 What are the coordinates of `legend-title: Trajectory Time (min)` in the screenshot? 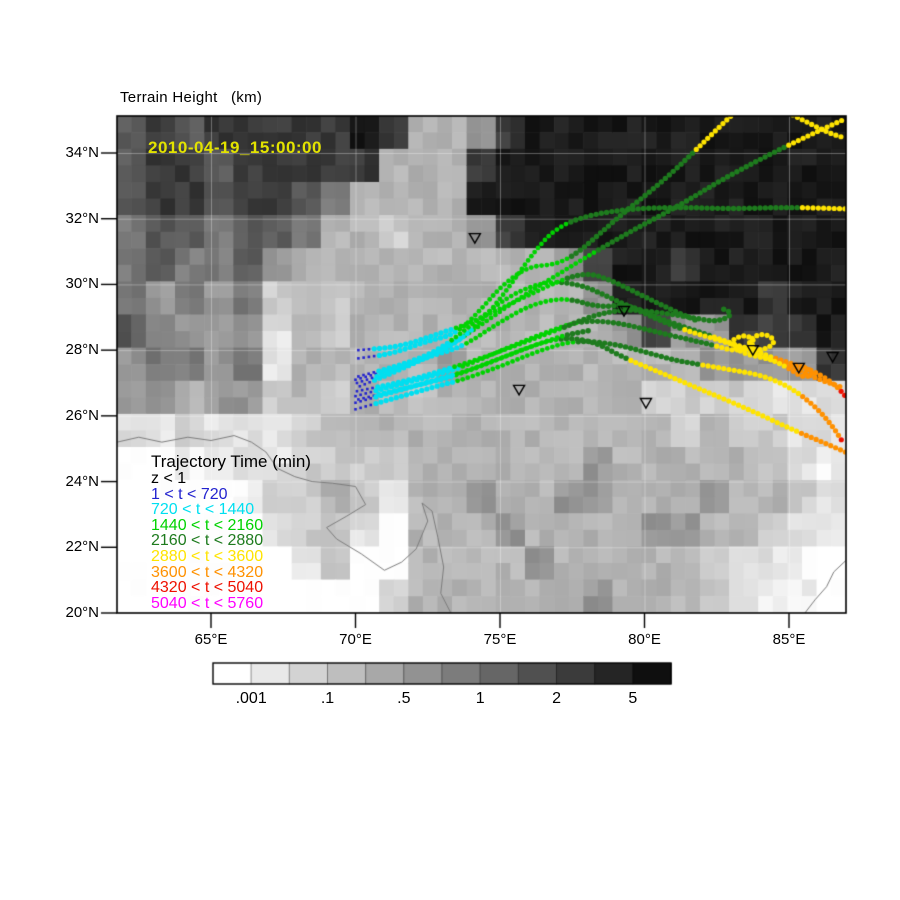 It's located at (231, 461).